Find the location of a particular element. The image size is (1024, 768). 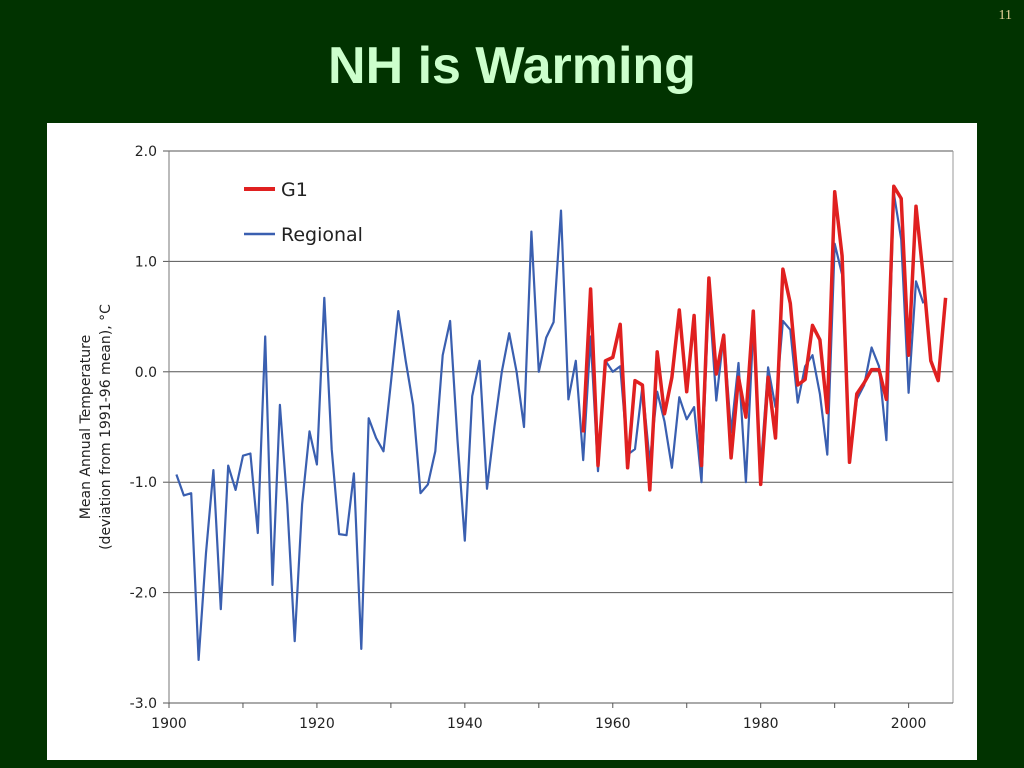

y-tick-label: 0.0 is located at coordinates (146, 373).